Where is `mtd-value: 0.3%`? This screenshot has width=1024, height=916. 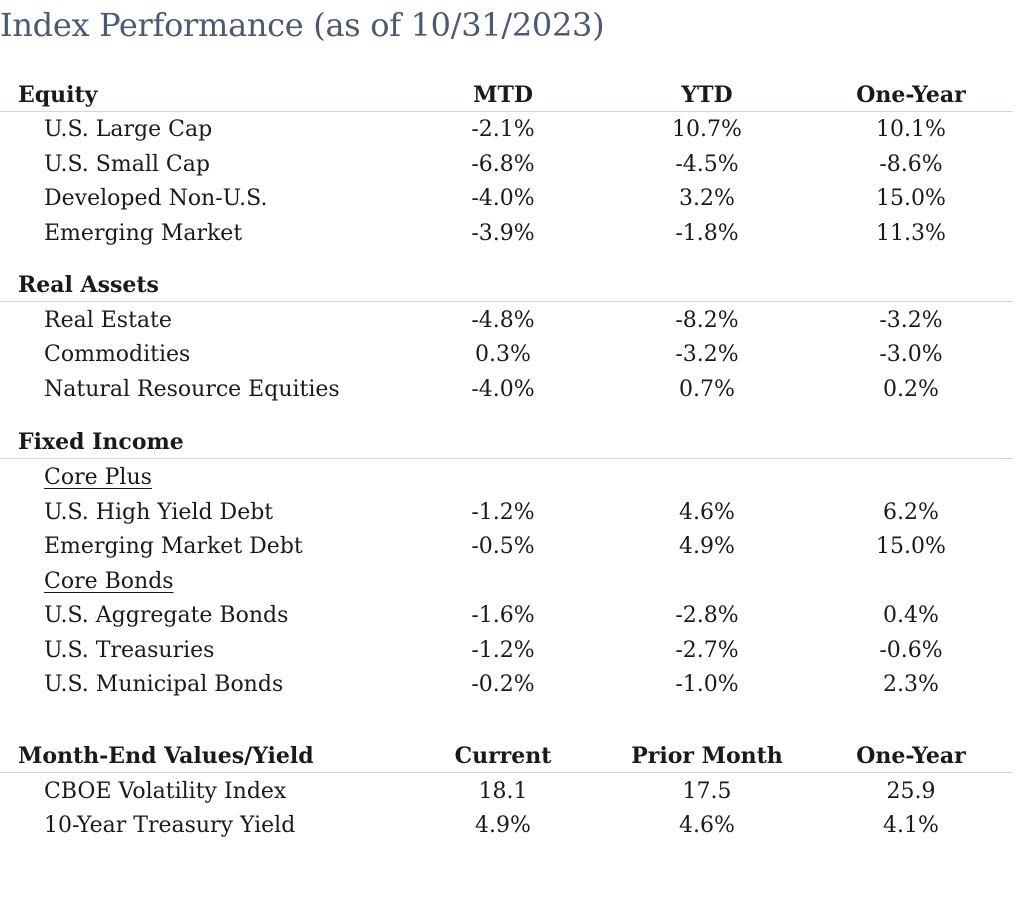
mtd-value: 0.3% is located at coordinates (503, 354).